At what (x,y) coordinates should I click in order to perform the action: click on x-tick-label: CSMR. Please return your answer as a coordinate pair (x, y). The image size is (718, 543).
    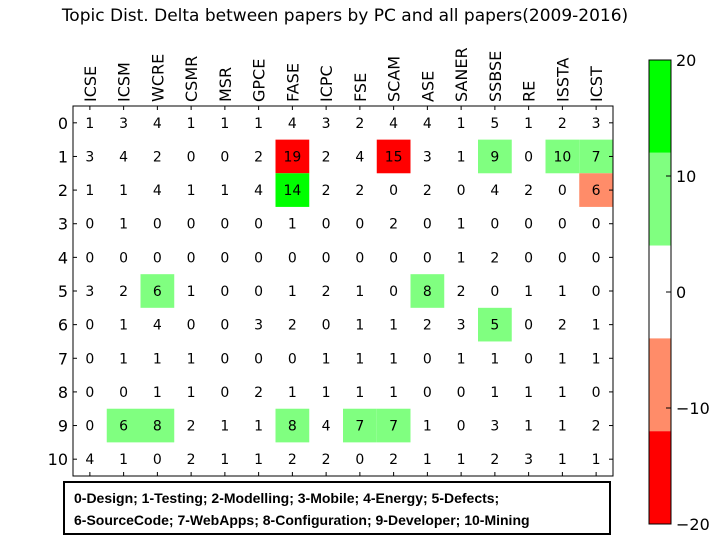
    Looking at the image, I should click on (191, 79).